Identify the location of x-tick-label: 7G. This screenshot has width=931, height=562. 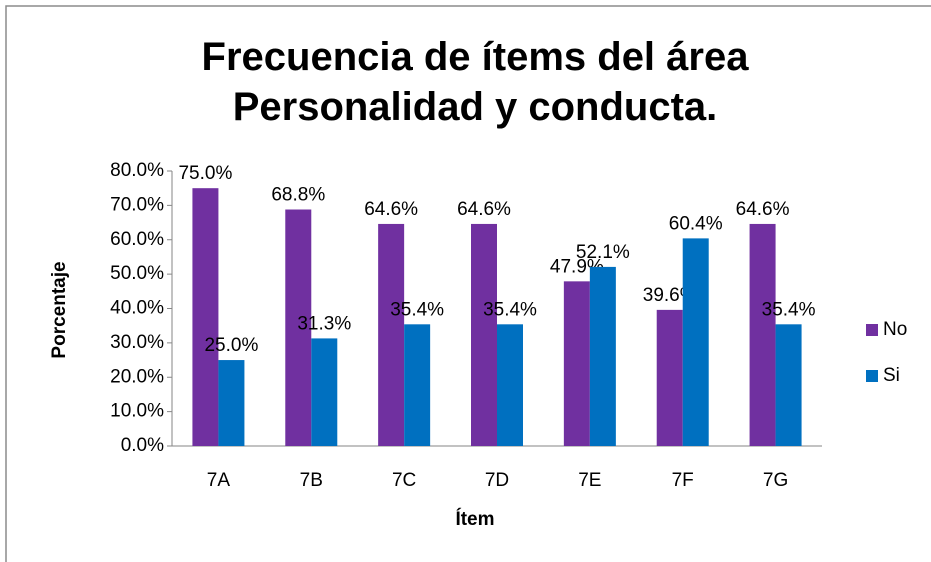
(775, 480).